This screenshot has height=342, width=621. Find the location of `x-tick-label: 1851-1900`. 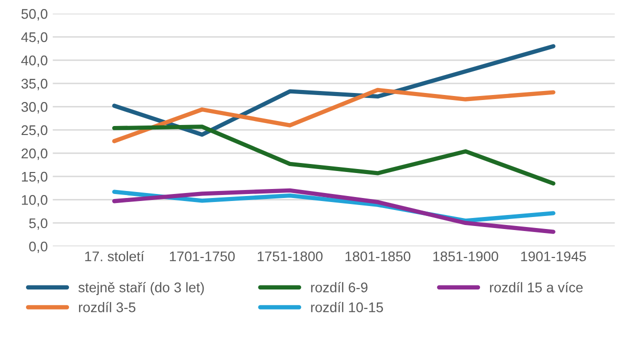

x-tick-label: 1851-1900 is located at coordinates (465, 256).